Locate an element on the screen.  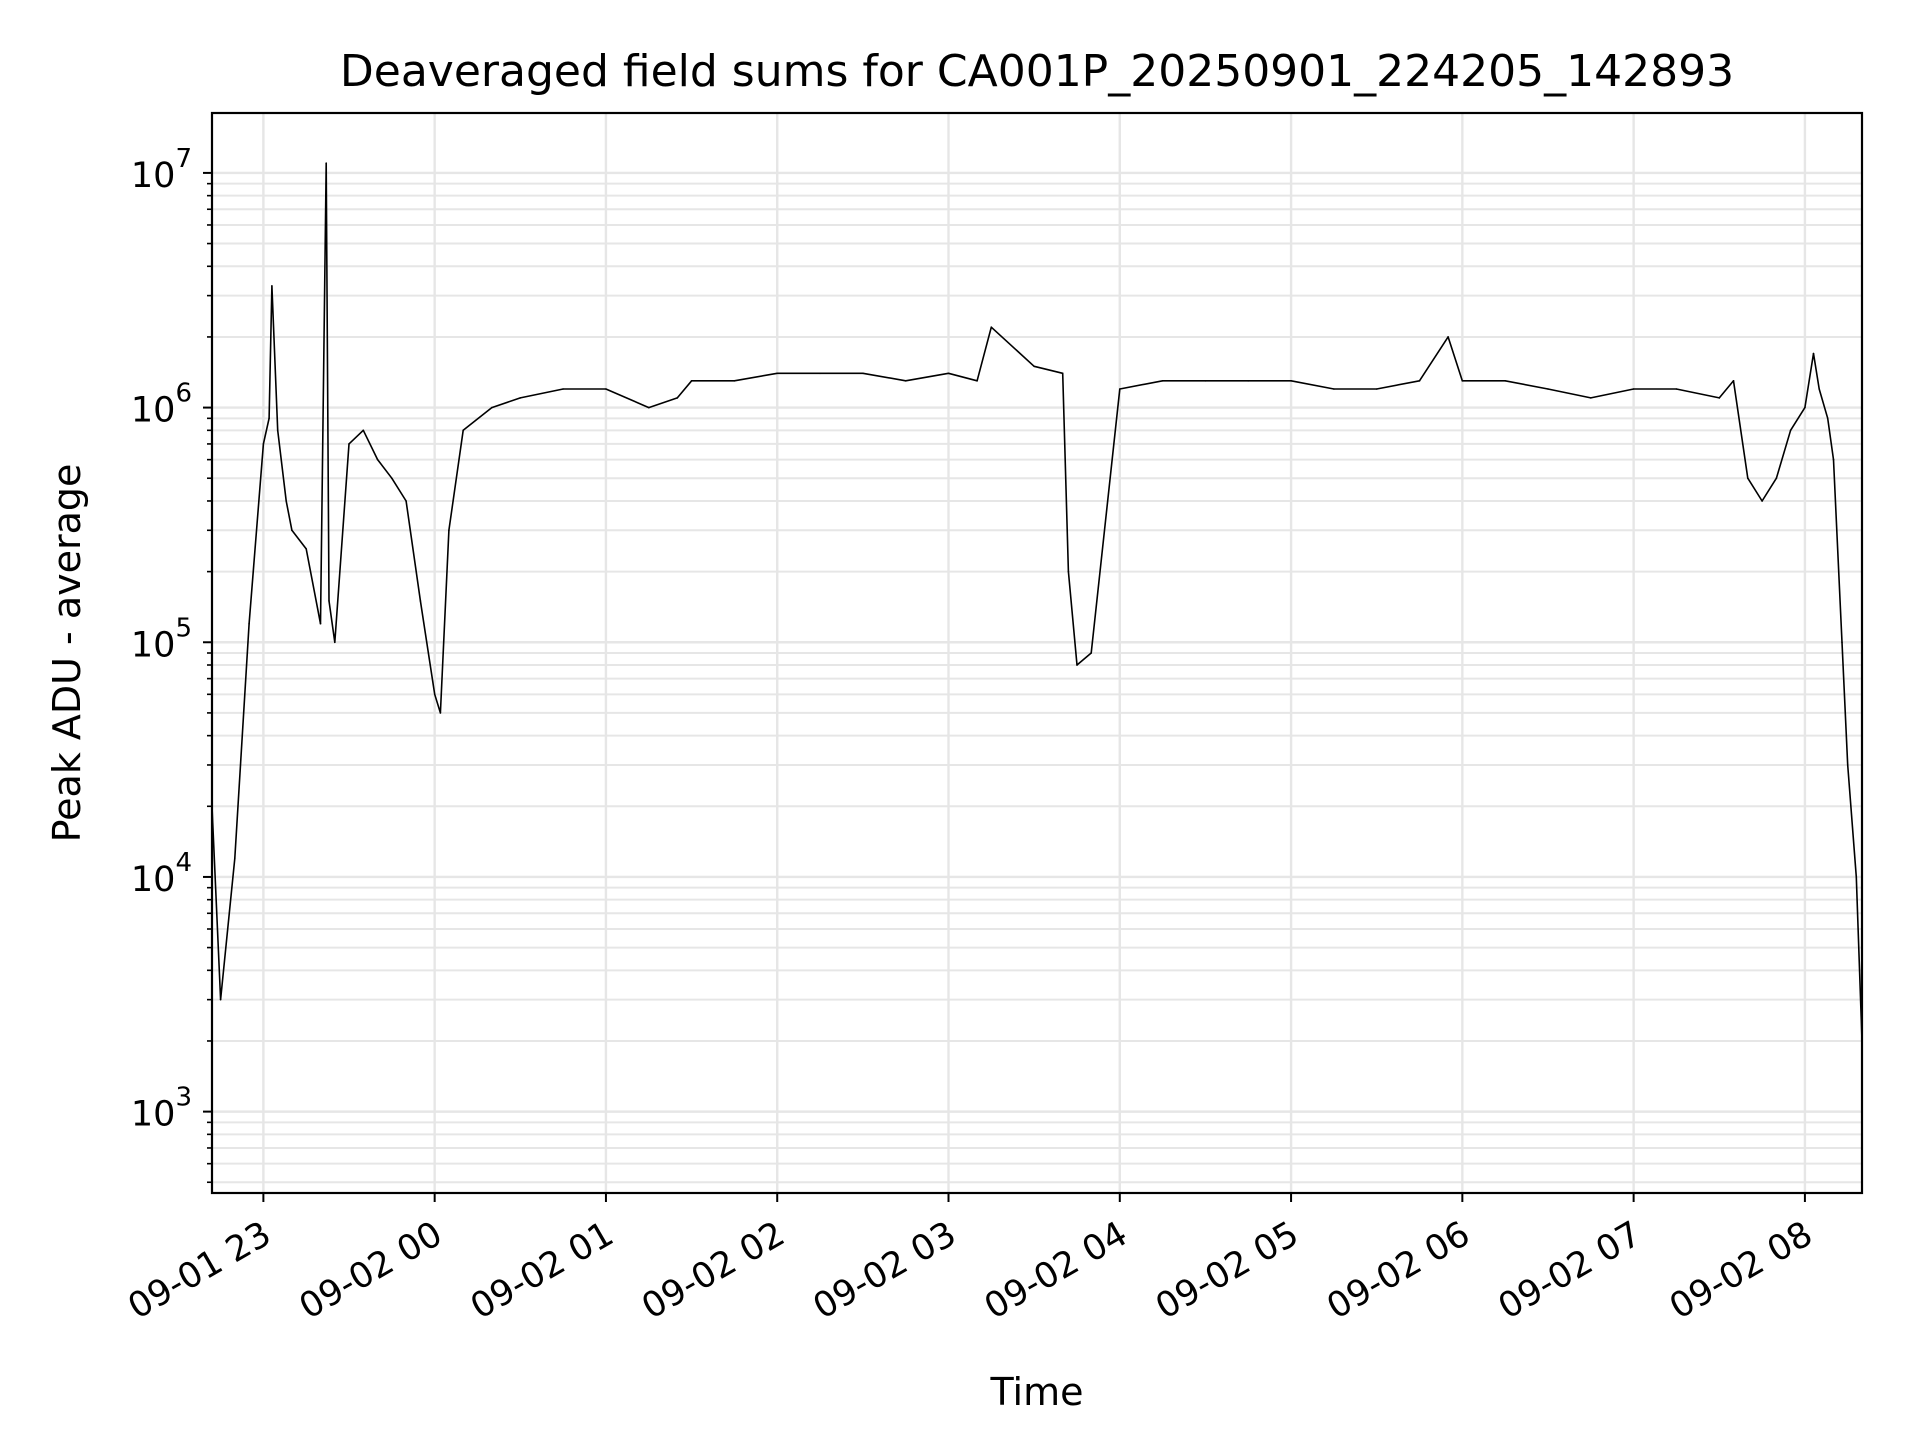
y-tick-label: 10⁷ is located at coordinates (161, 170).